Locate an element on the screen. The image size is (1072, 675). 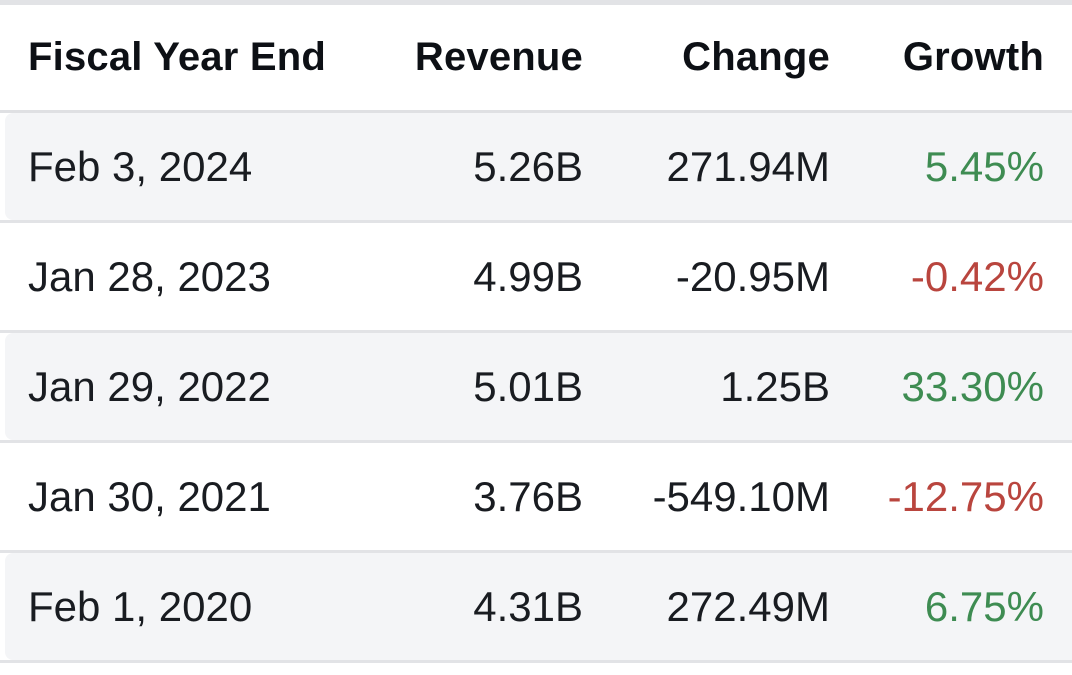
column-header-revenue: Revenue is located at coordinates (498, 57).